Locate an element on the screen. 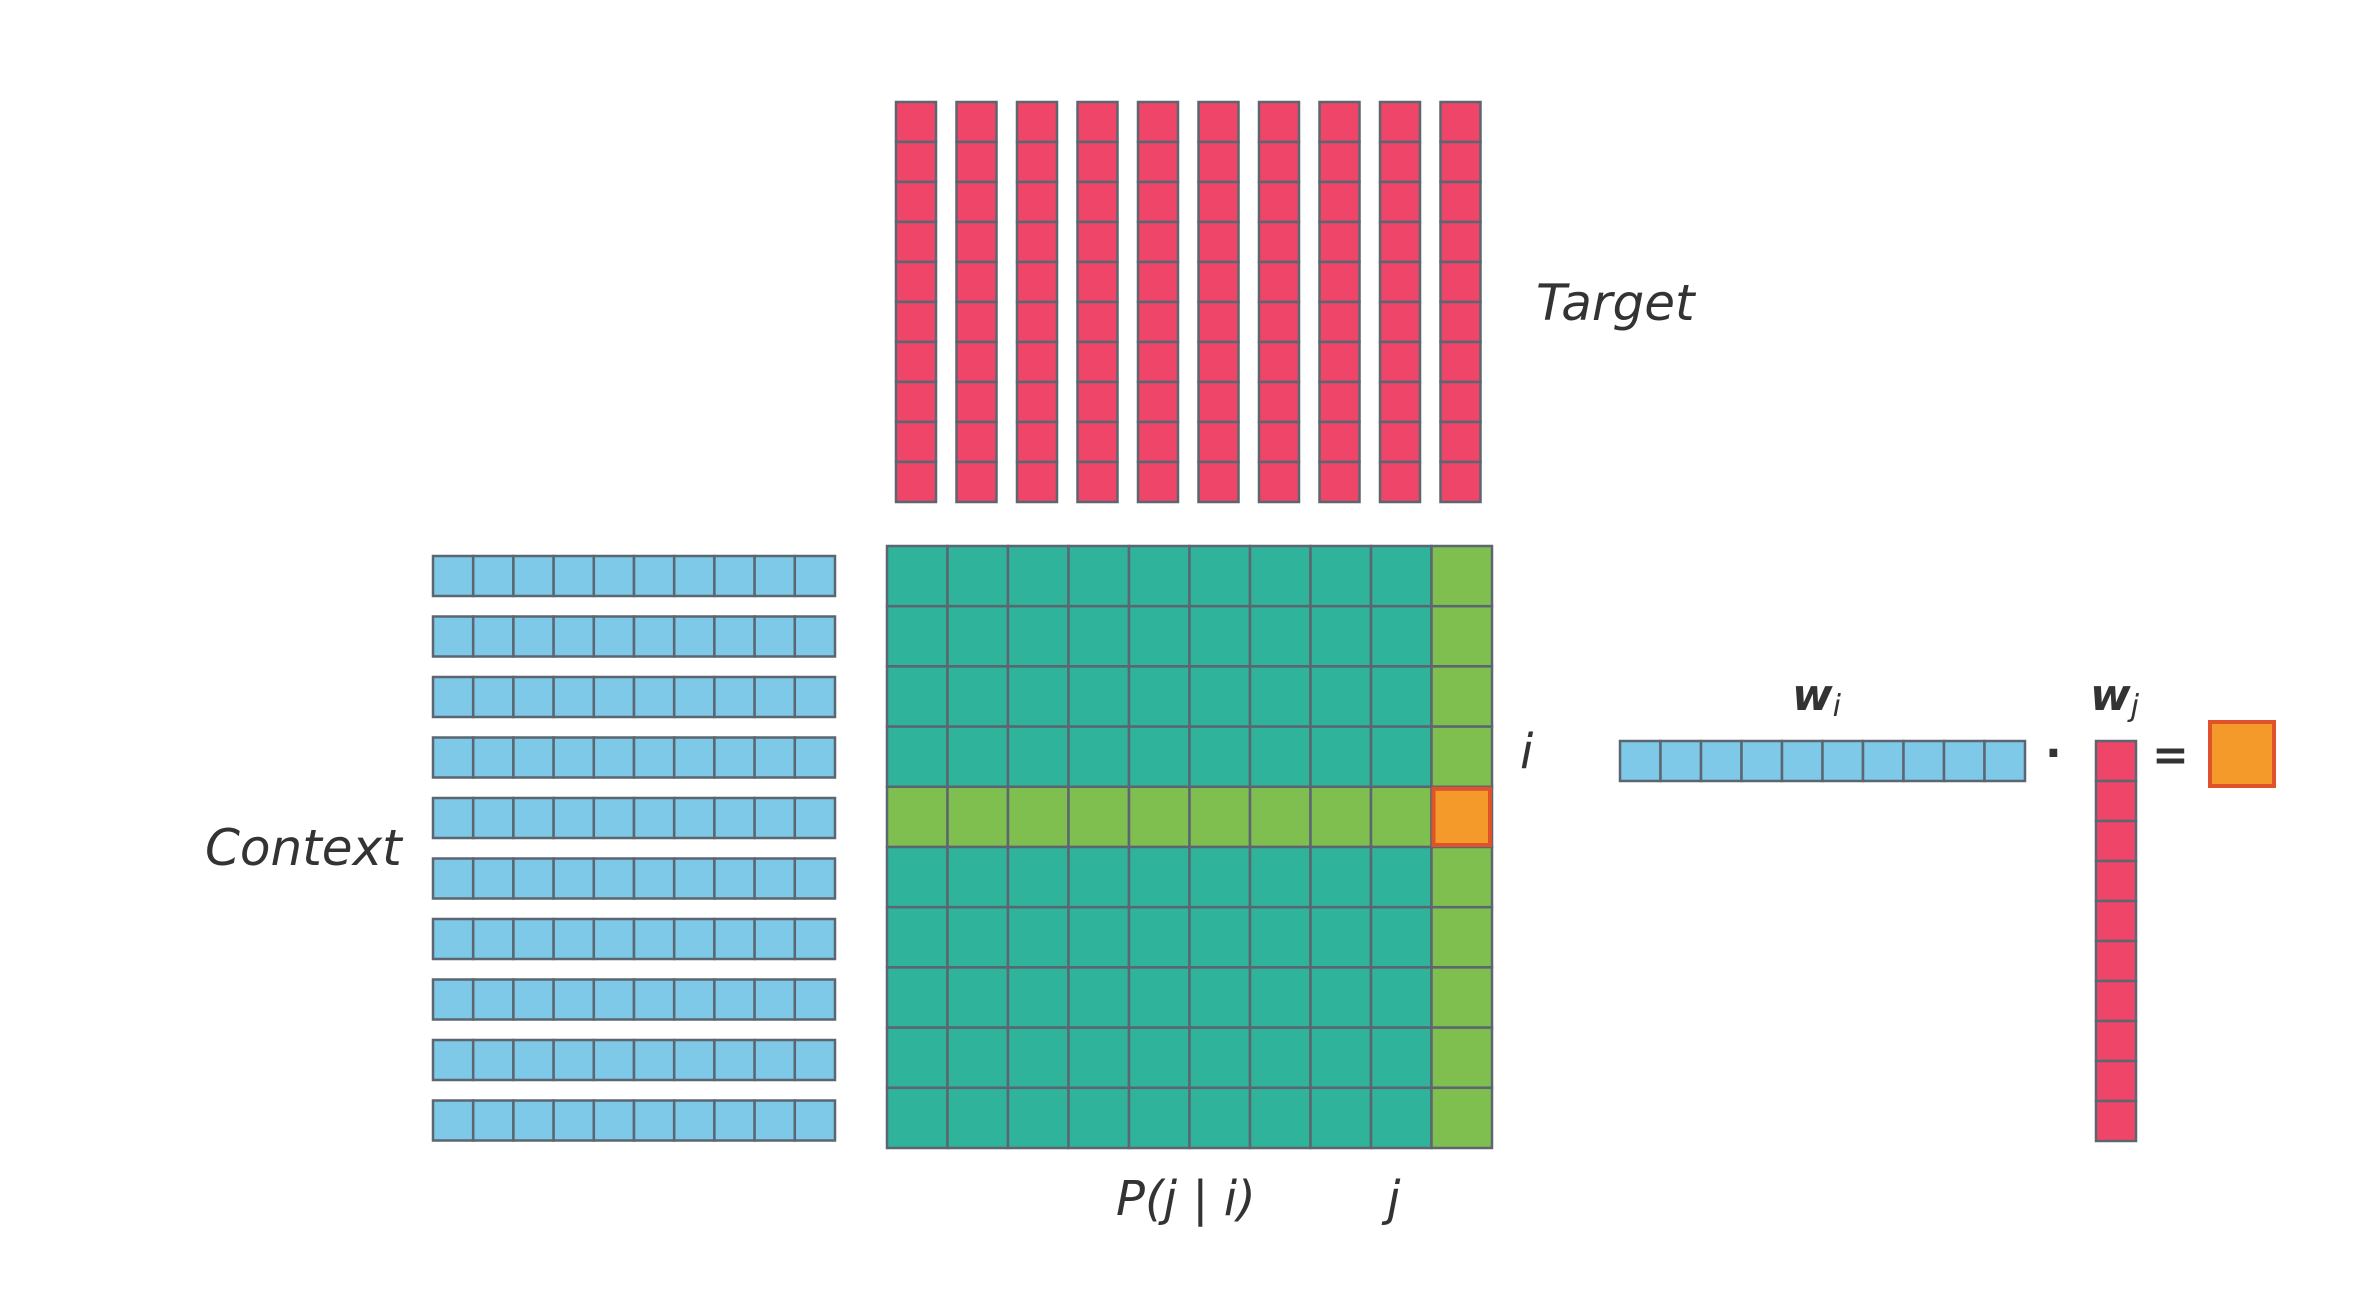  result-cell is located at coordinates (2242, 754).